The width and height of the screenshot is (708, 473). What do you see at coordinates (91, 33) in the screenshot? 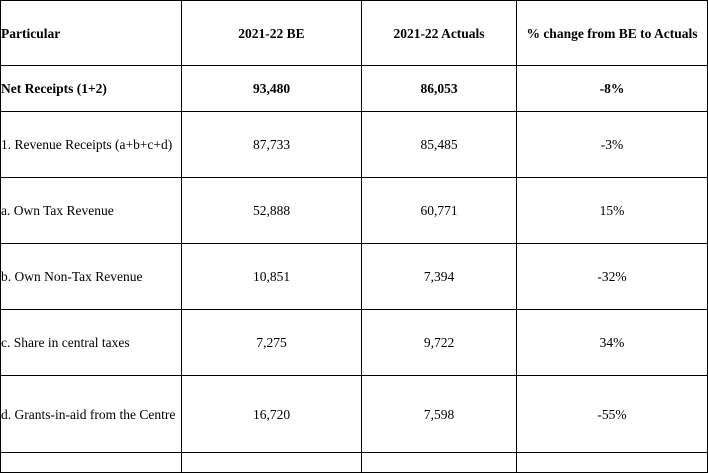
I see `header-particular: Particular` at bounding box center [91, 33].